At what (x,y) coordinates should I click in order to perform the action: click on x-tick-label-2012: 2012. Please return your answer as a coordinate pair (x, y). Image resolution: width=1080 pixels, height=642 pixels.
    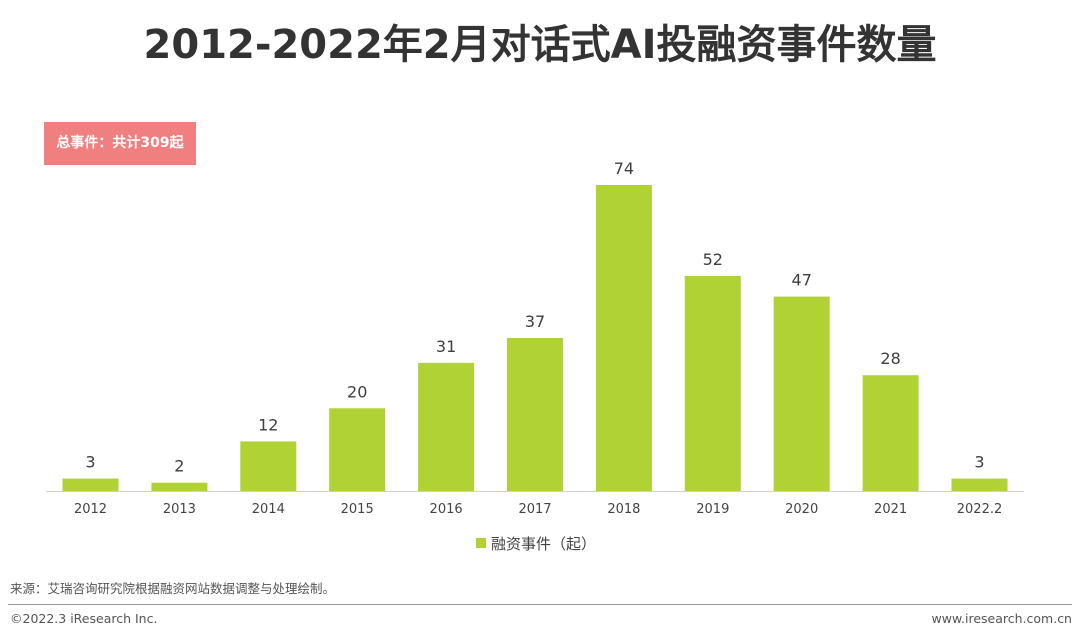
    Looking at the image, I should click on (90, 509).